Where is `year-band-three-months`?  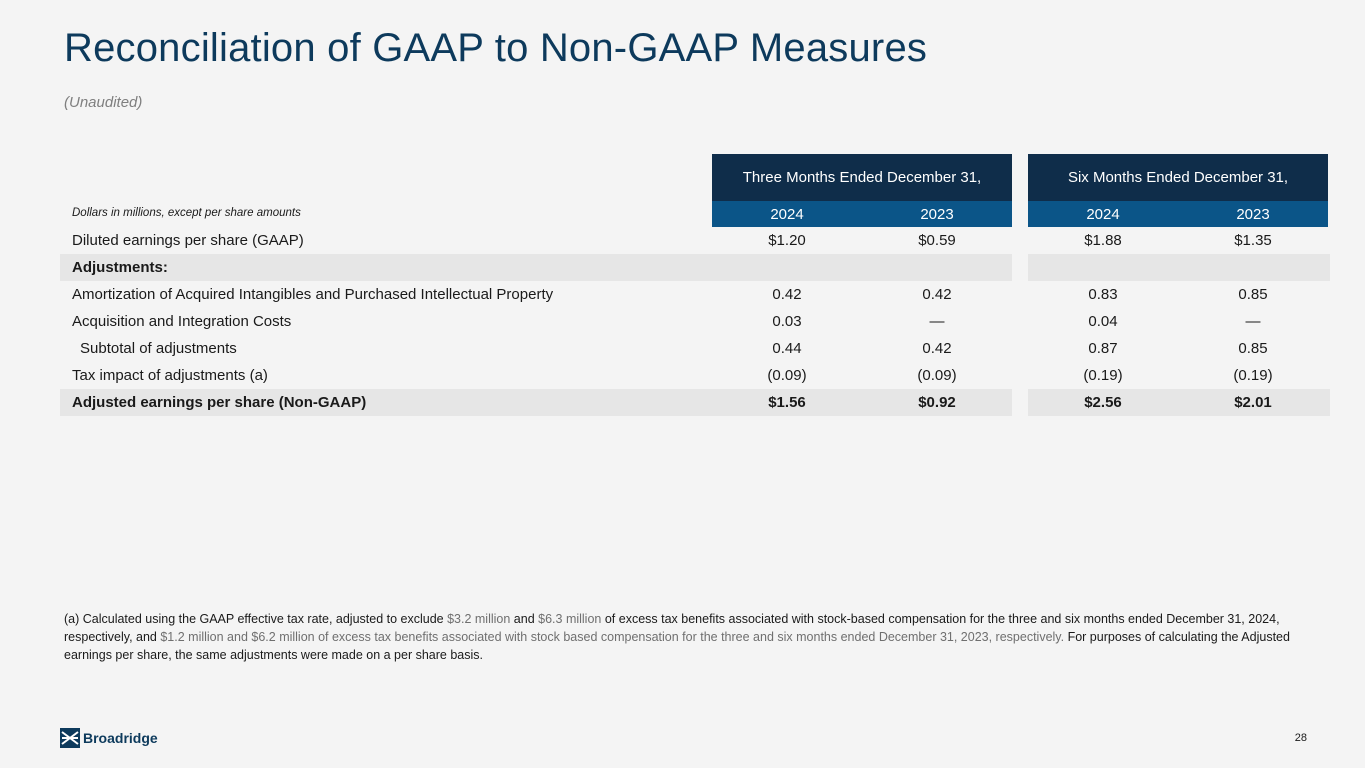
year-band-three-months is located at coordinates (862, 214).